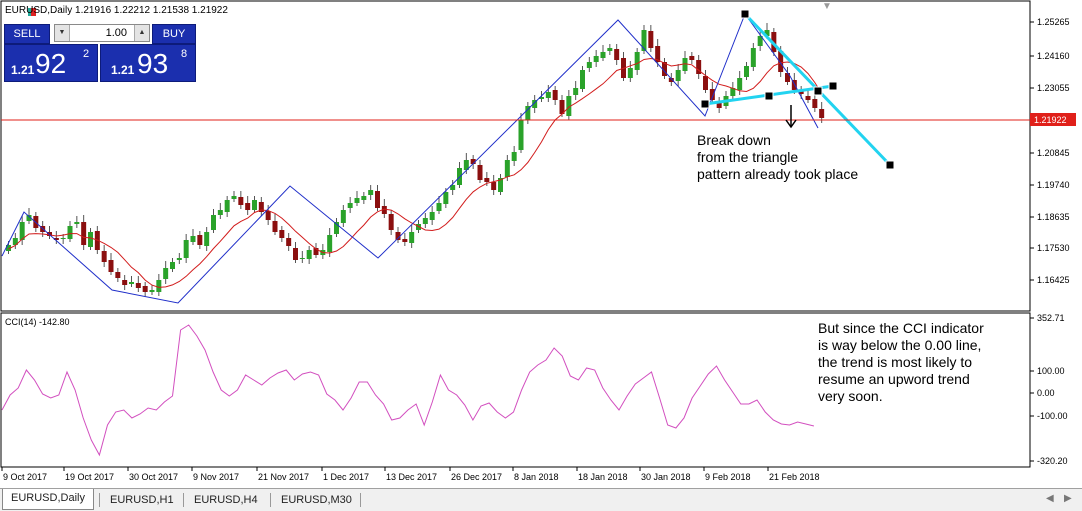 The width and height of the screenshot is (1082, 511). I want to click on tab-eurusd-h1: EURUSD,H1, so click(142, 500).